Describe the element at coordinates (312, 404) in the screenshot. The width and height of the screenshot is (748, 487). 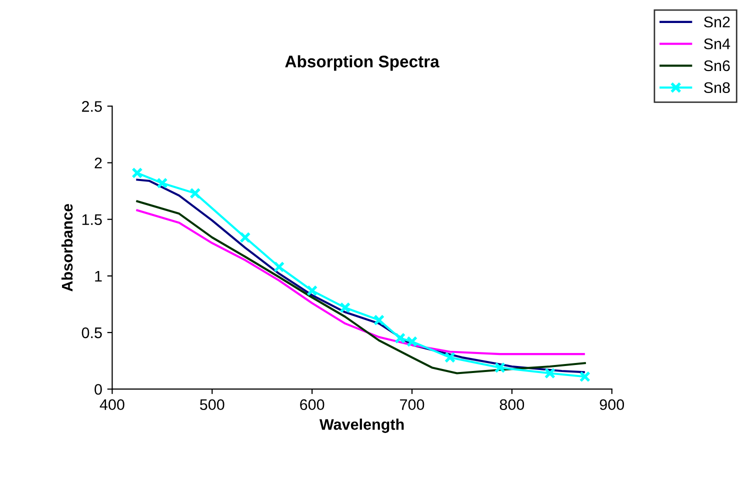
I see `x-tick-label: 600` at that location.